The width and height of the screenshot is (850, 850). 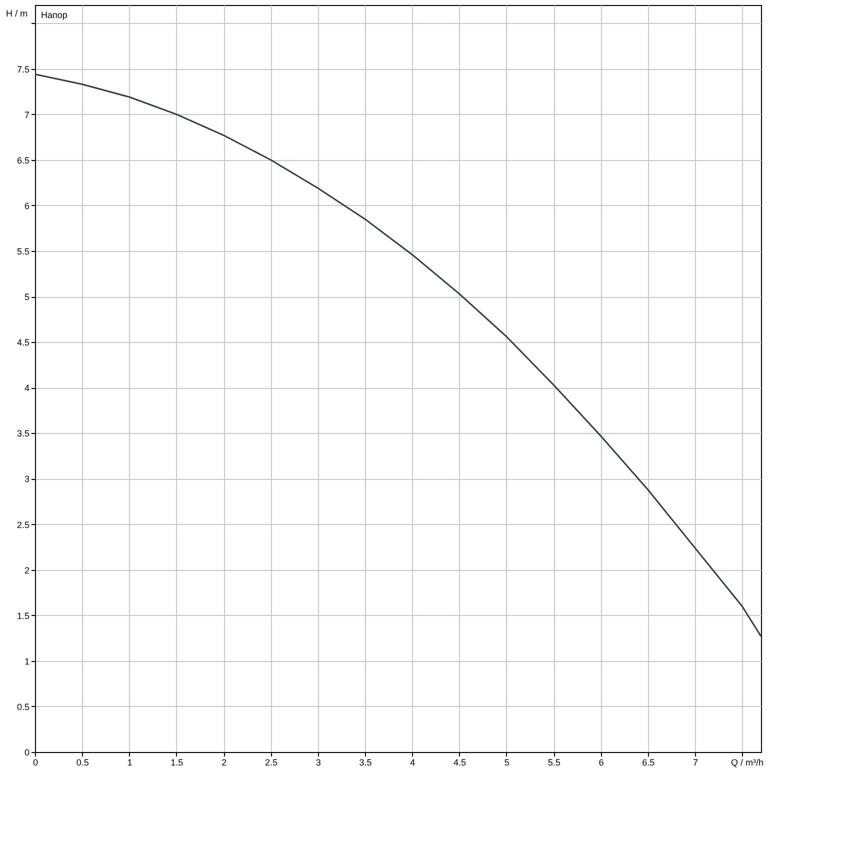 What do you see at coordinates (35, 763) in the screenshot?
I see `x-tick-label: 0` at bounding box center [35, 763].